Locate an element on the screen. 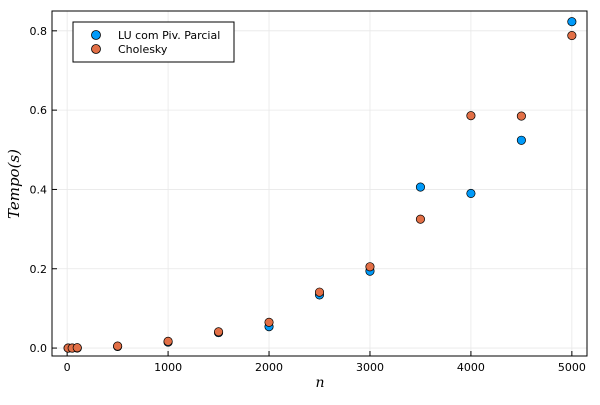  x-tick-label: 5000 is located at coordinates (572, 367).